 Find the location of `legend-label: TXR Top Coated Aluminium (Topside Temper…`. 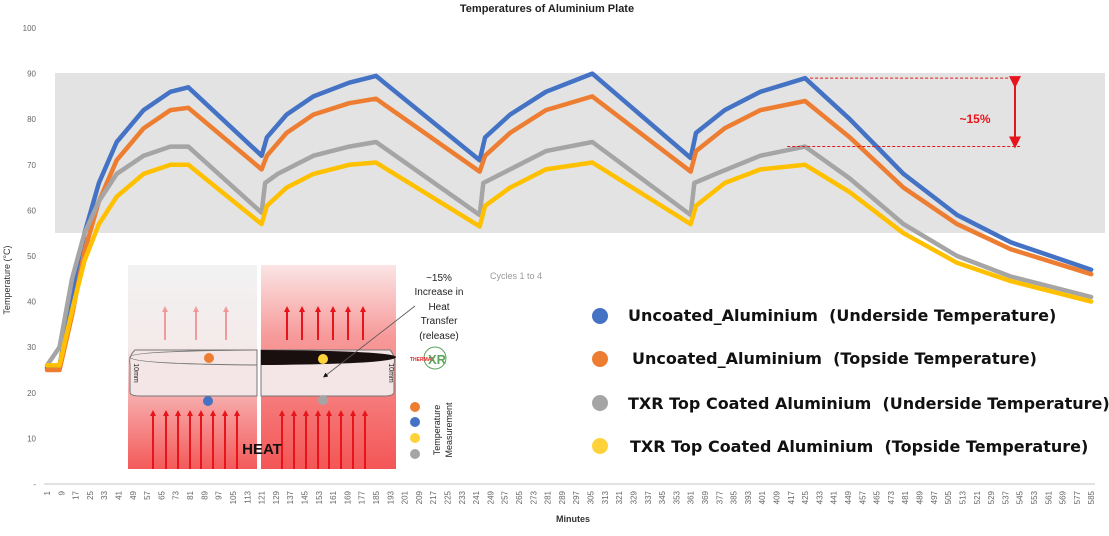

legend-label: TXR Top Coated Aluminium (Topside Temper… is located at coordinates (859, 446).